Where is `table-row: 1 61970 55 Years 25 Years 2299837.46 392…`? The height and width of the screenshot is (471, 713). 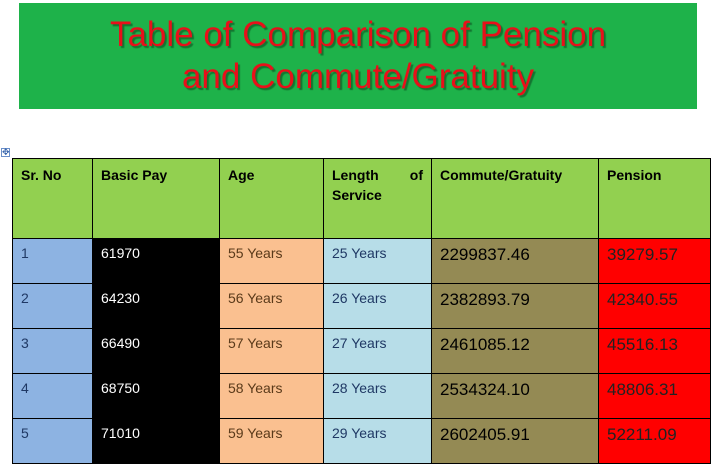
table-row: 1 61970 55 Years 25 Years 2299837.46 392… is located at coordinates (361, 261).